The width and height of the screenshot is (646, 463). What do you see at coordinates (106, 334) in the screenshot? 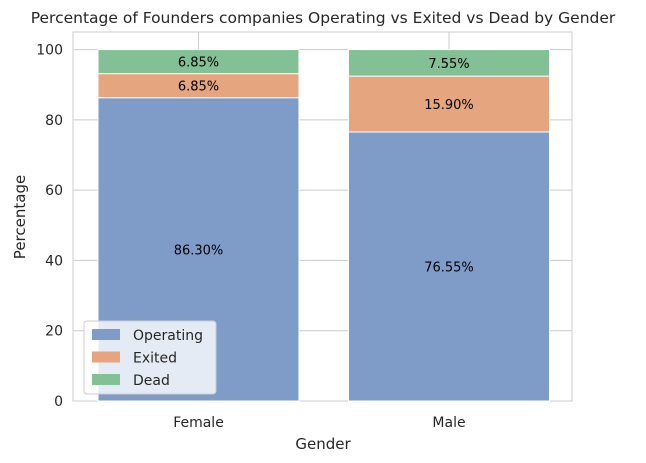
I see `legend-swatch-operating` at bounding box center [106, 334].